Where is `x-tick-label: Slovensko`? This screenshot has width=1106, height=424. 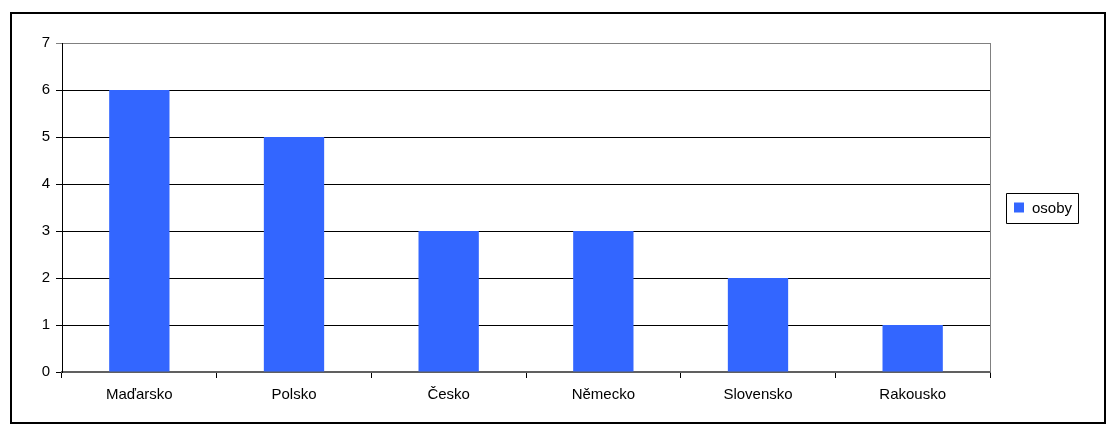
x-tick-label: Slovensko is located at coordinates (758, 394).